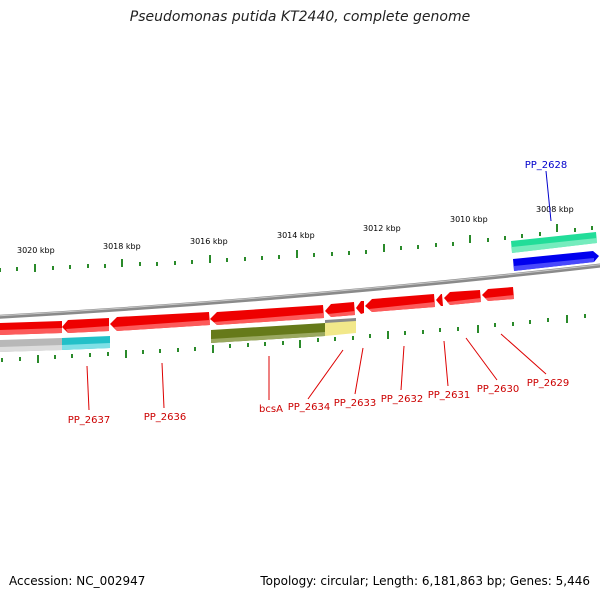  Describe the element at coordinates (89, 420) in the screenshot. I see `gene-label-pp-2637: PP_2637` at that location.